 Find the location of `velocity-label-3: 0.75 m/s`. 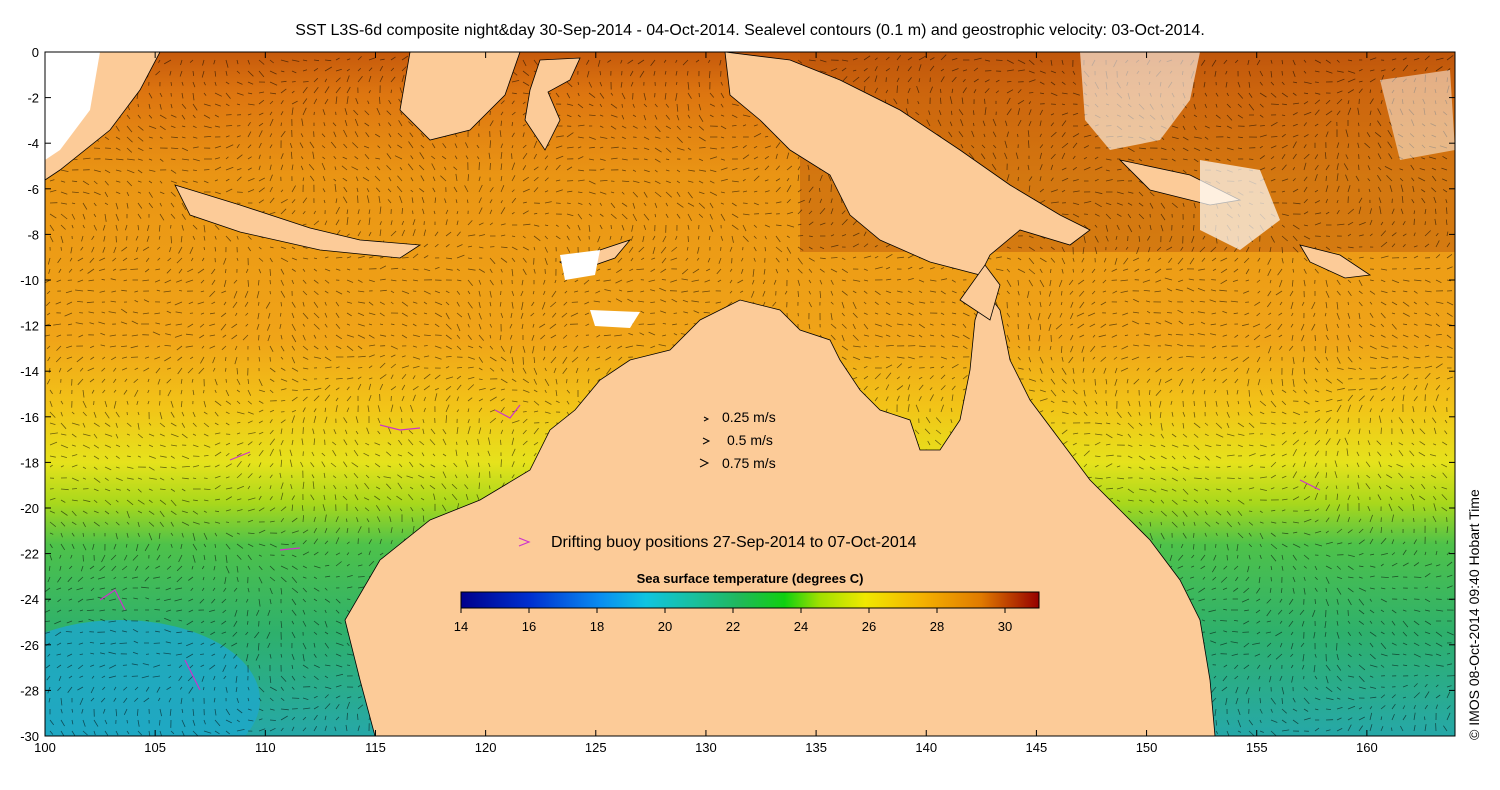

velocity-label-3: 0.75 m/s is located at coordinates (749, 463).